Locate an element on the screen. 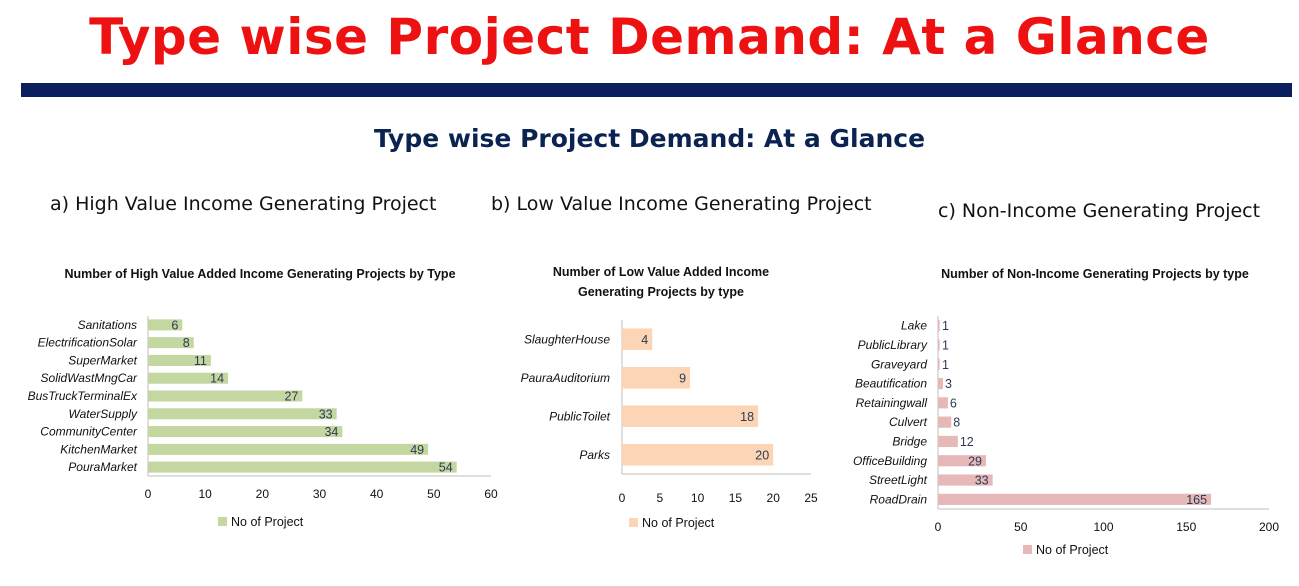 The width and height of the screenshot is (1299, 586). category-label: RoadDrain is located at coordinates (899, 499).